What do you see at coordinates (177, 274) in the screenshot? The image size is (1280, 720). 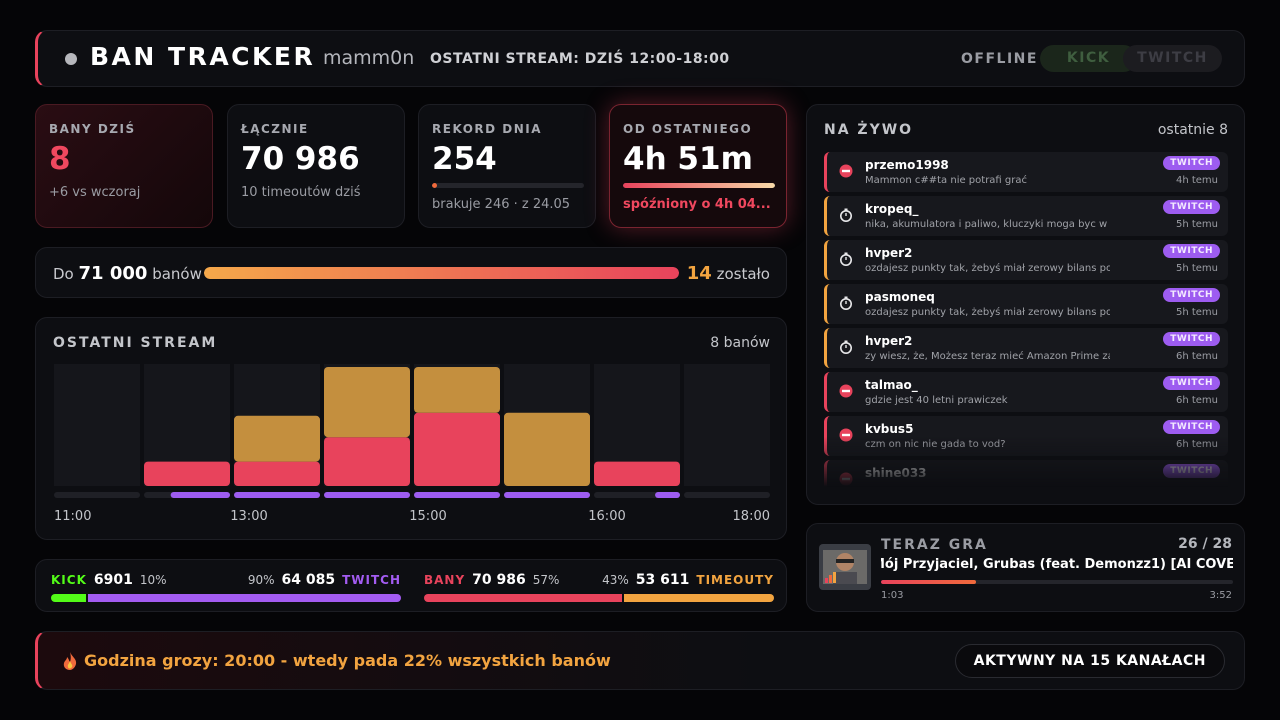 I see `goal-unit: banów` at bounding box center [177, 274].